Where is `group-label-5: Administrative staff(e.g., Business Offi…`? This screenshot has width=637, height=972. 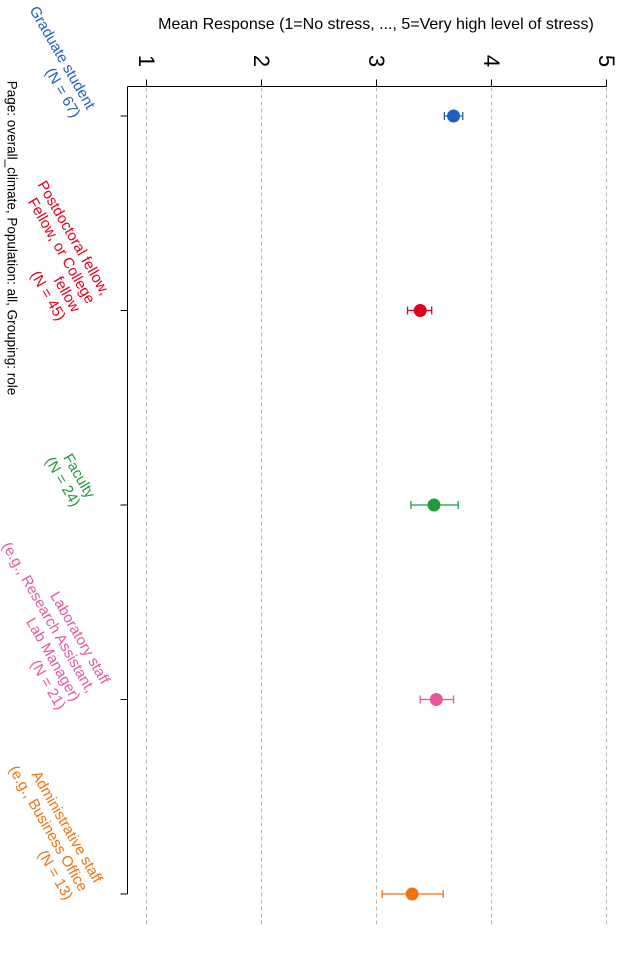
group-label-5: Administrative staff(e.g., Business Offi… is located at coordinates (53, 828).